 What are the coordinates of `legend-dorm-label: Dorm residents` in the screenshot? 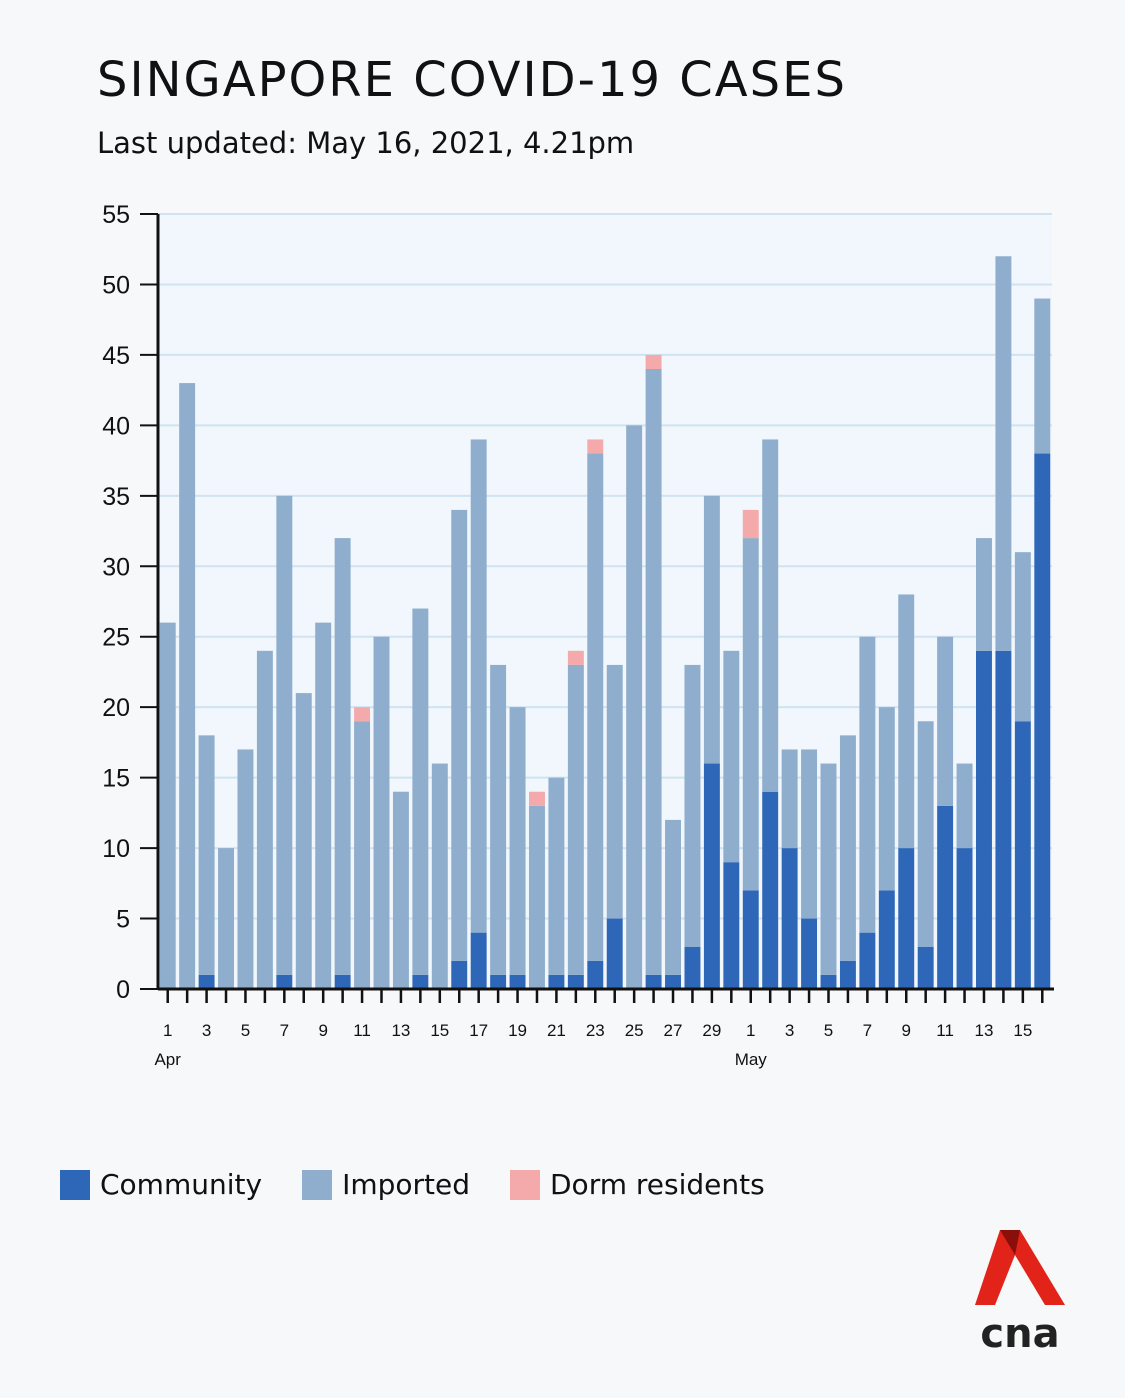 It's located at (657, 1184).